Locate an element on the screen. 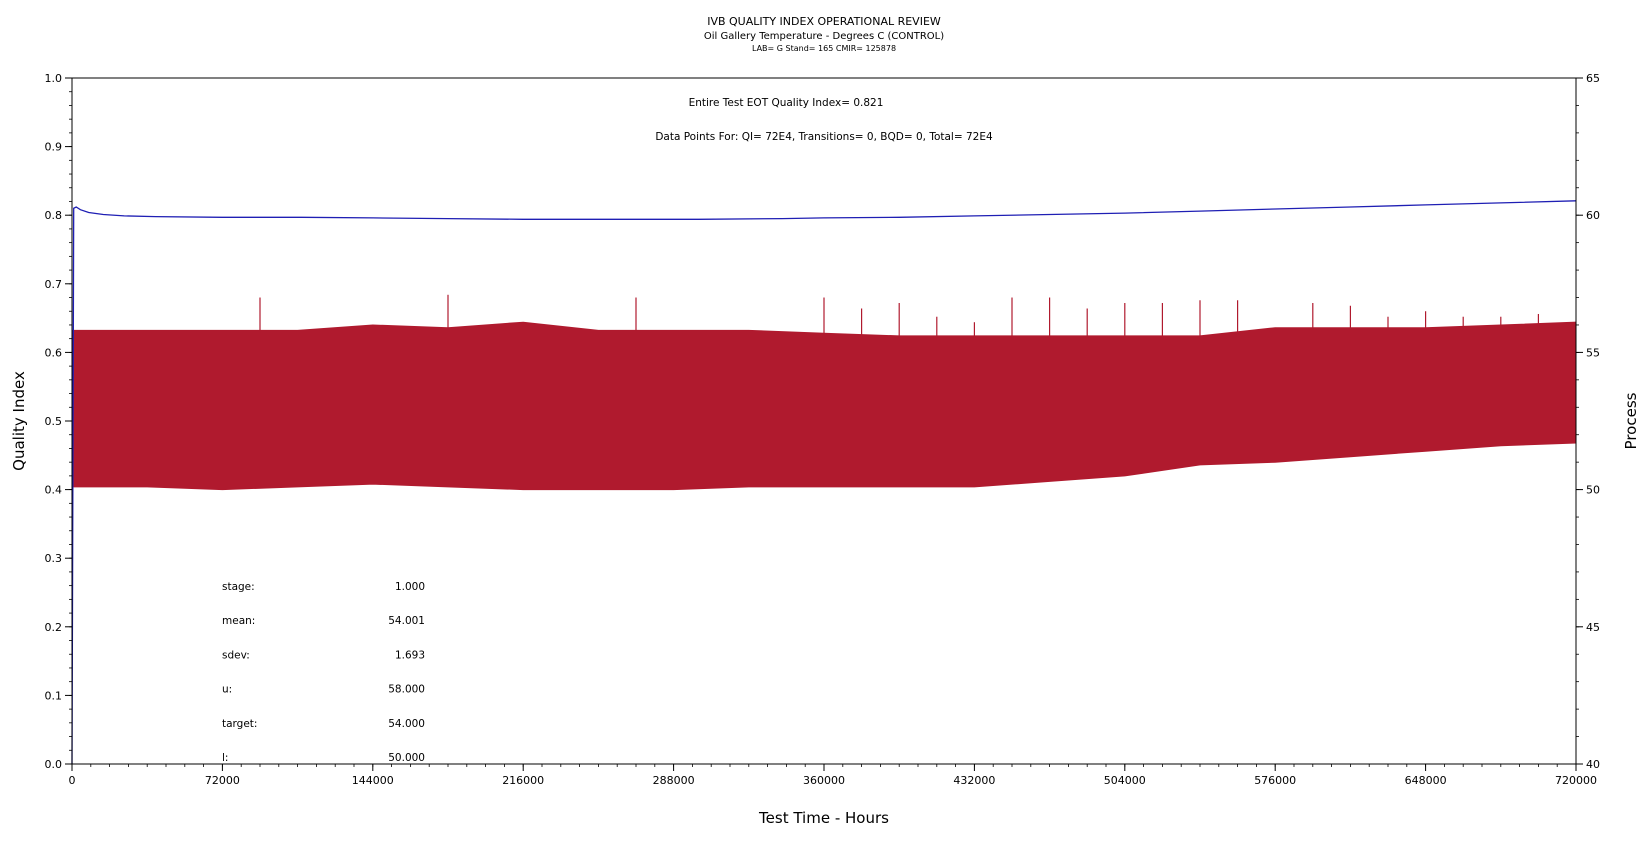  y-tick-label: 0.5 is located at coordinates (54, 421).